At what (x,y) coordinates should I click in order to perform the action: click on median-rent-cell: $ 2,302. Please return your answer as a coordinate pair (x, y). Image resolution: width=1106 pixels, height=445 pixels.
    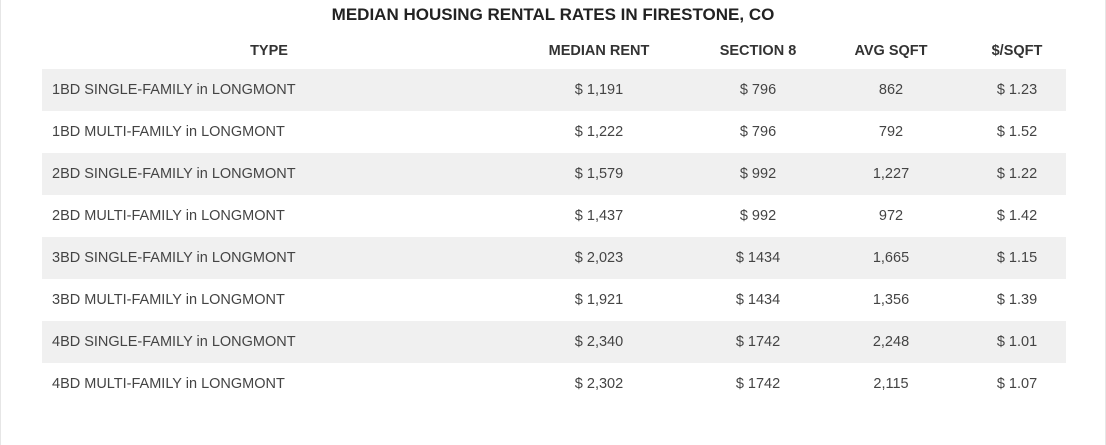
    Looking at the image, I should click on (599, 384).